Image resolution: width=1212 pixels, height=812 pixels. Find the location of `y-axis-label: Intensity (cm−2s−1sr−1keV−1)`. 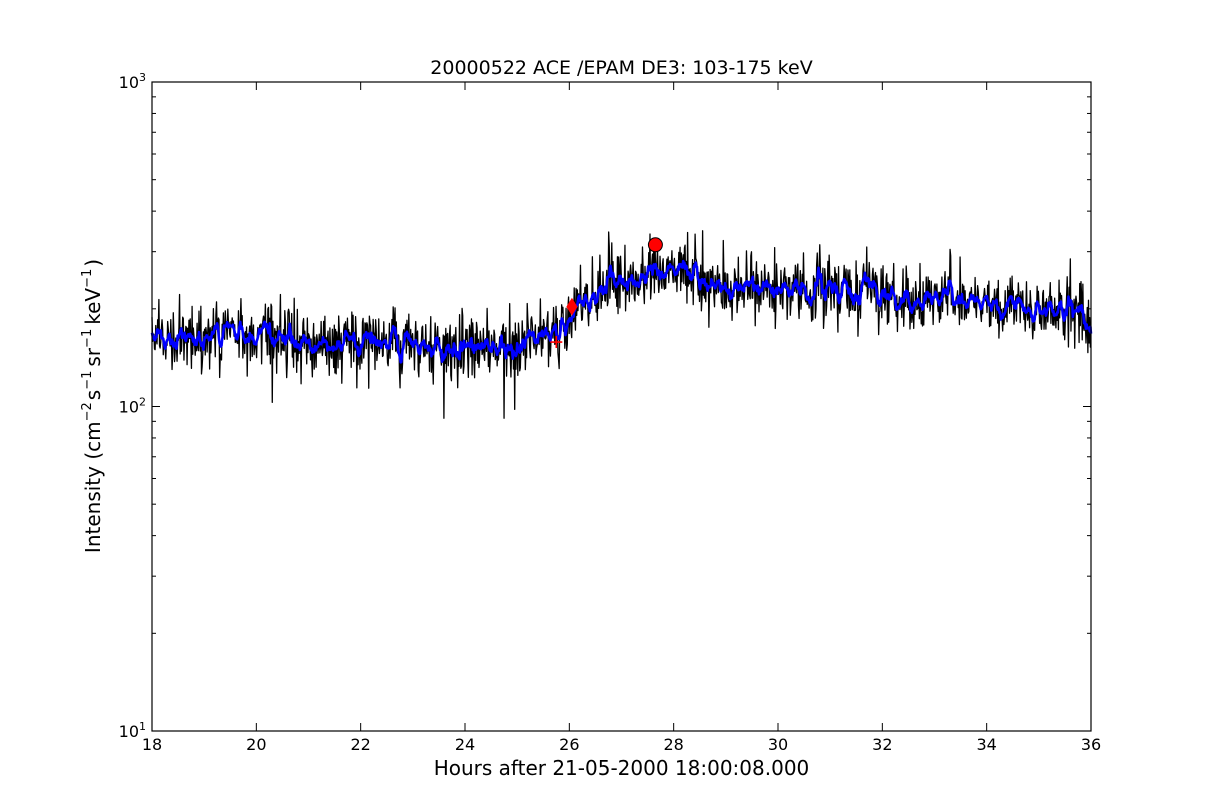

y-axis-label: Intensity (cm−2s−1sr−1keV−1) is located at coordinates (92, 406).